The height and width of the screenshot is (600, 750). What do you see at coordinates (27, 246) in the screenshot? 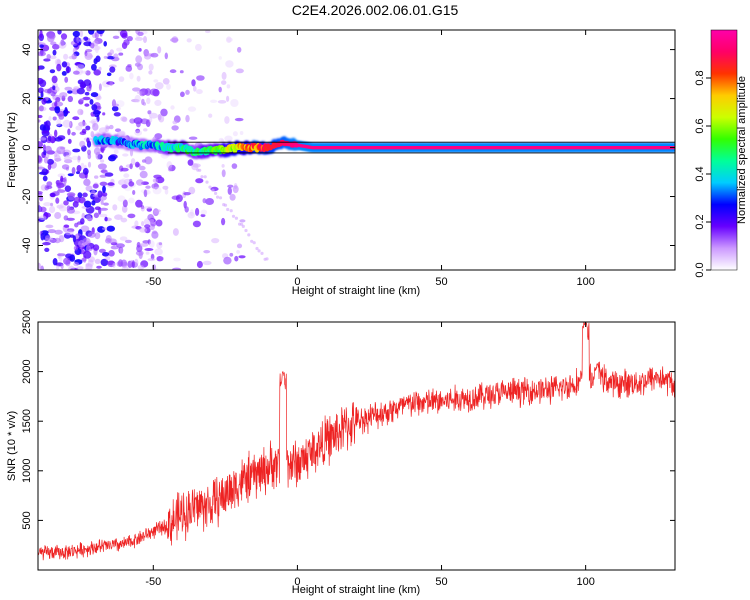
I see `y-tick-label: -40` at bounding box center [27, 246].